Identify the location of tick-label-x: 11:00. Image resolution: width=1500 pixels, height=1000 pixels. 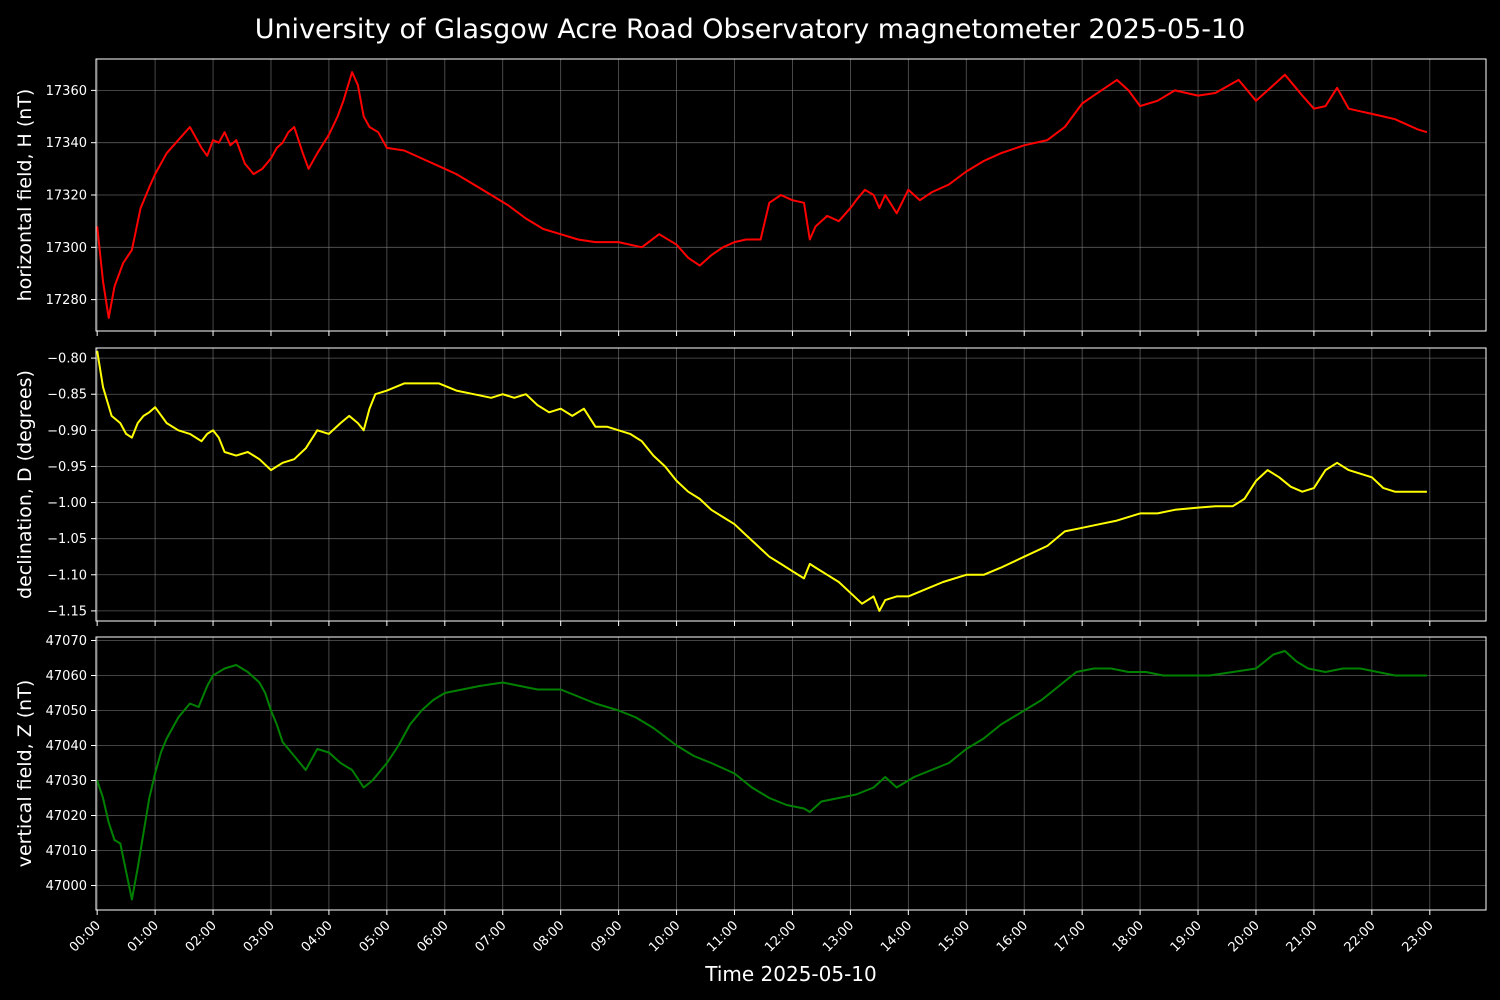
(722, 936).